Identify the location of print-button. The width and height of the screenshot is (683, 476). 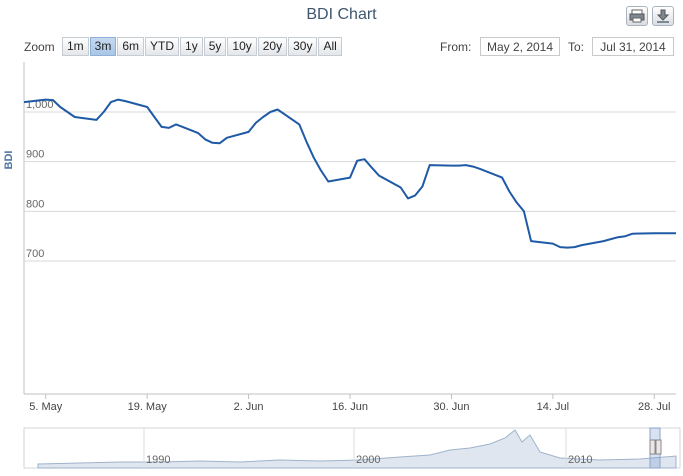
(637, 16).